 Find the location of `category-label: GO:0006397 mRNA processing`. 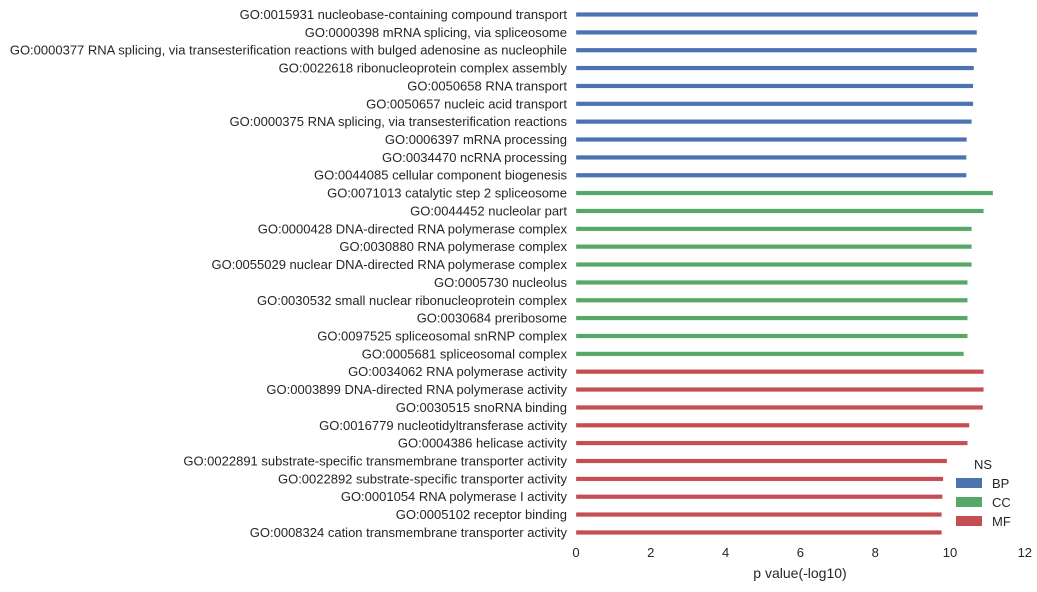

category-label: GO:0006397 mRNA processing is located at coordinates (476, 139).